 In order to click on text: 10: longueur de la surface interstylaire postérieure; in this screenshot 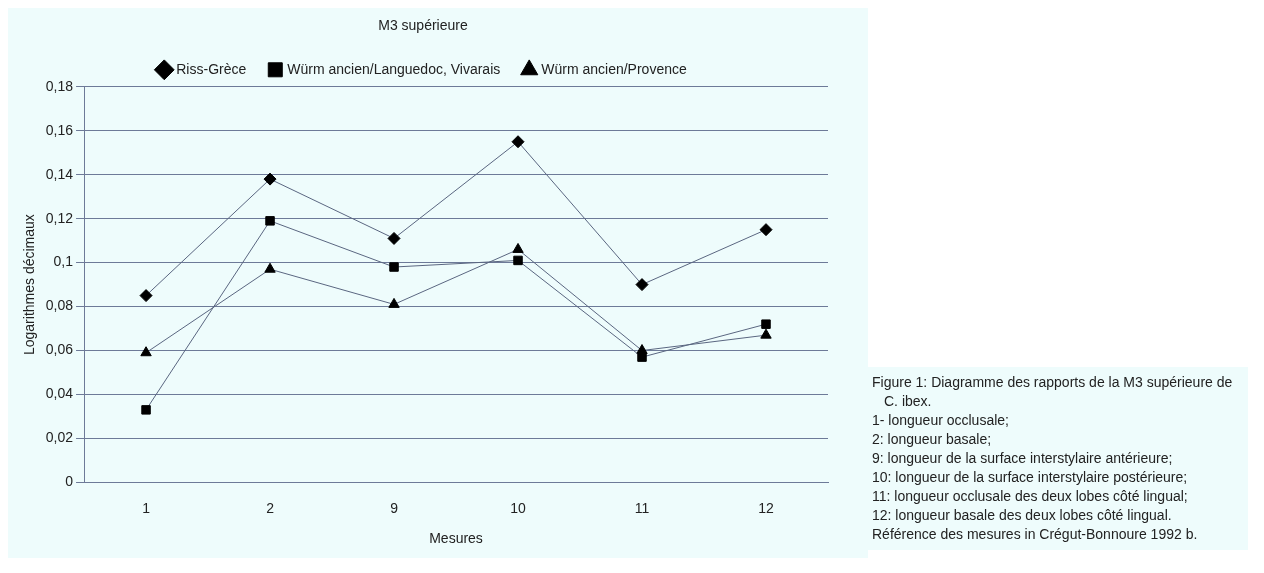, I will do `click(1030, 477)`.